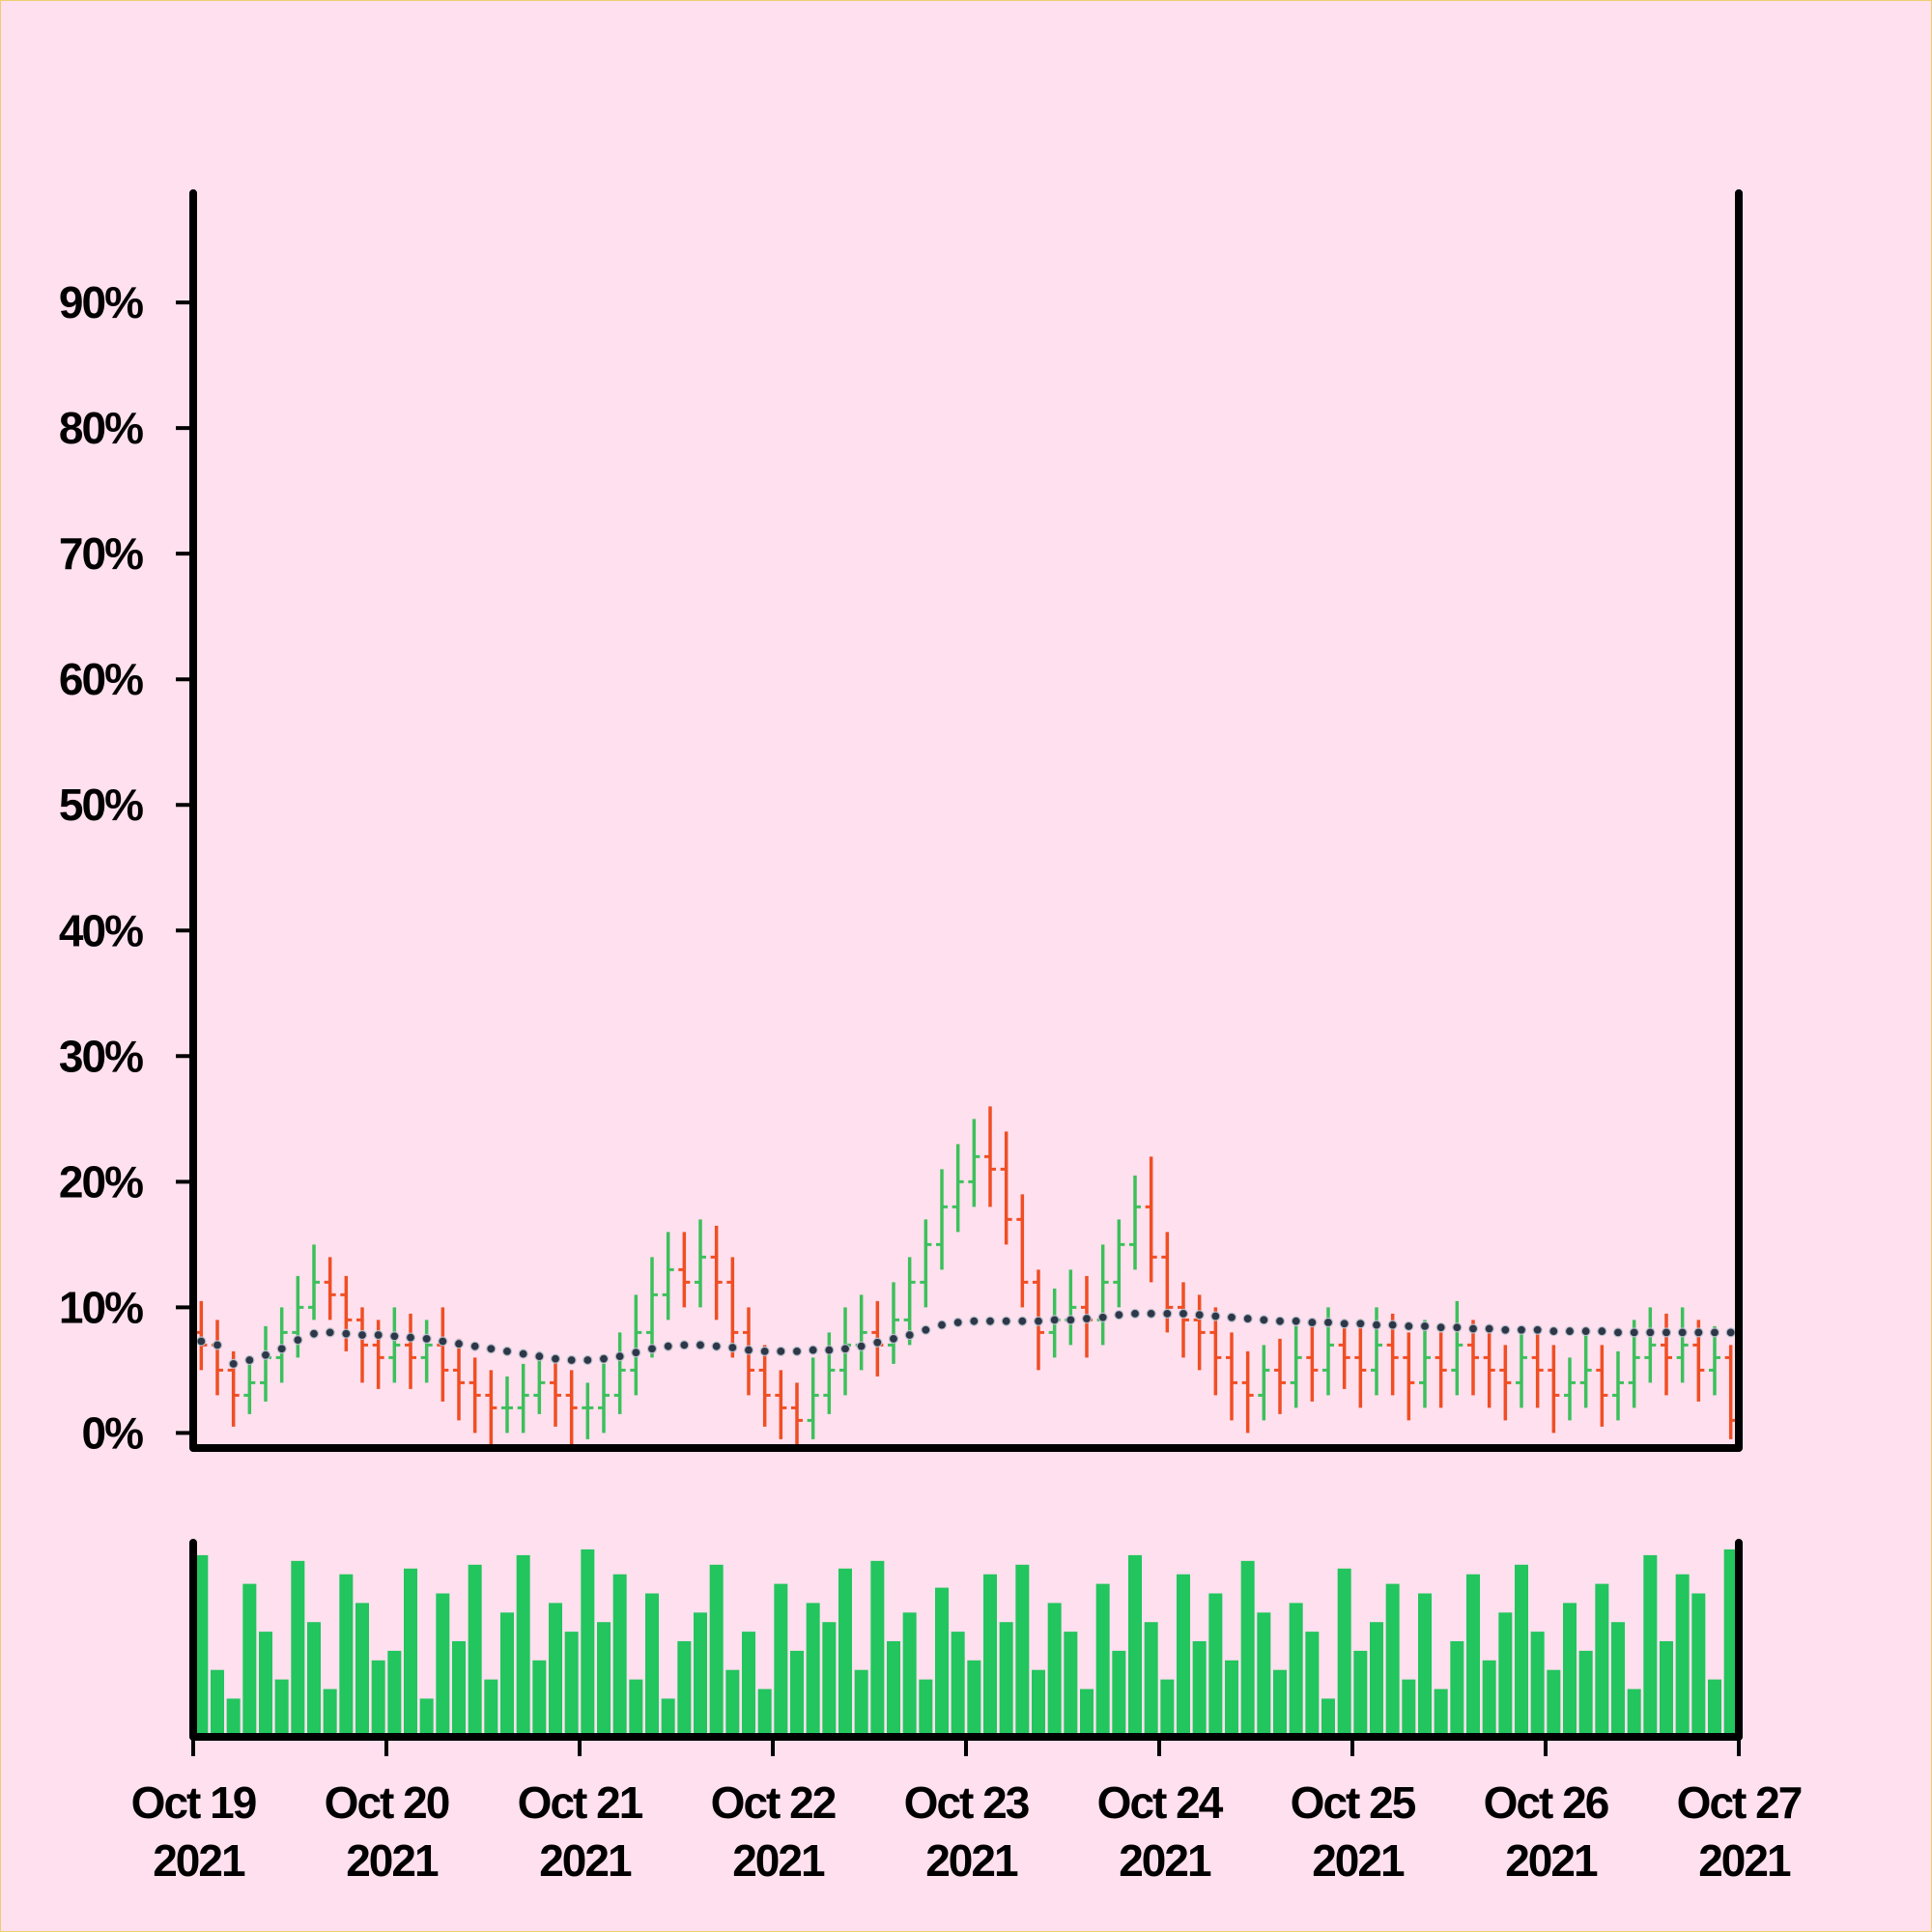 The width and height of the screenshot is (1932, 1932). Describe the element at coordinates (387, 1831) in the screenshot. I see `x-tick-label: Oct 20 2021` at that location.